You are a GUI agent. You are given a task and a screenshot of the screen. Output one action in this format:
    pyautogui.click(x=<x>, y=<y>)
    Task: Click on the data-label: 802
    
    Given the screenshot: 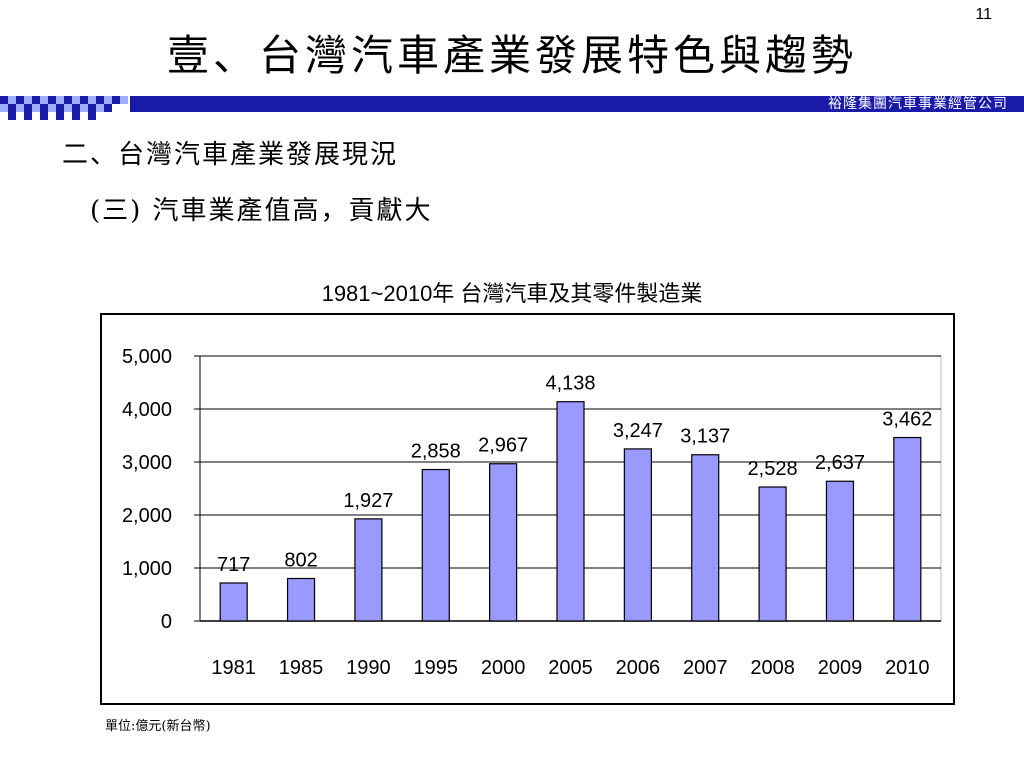 What is the action you would take?
    pyautogui.click(x=300, y=560)
    